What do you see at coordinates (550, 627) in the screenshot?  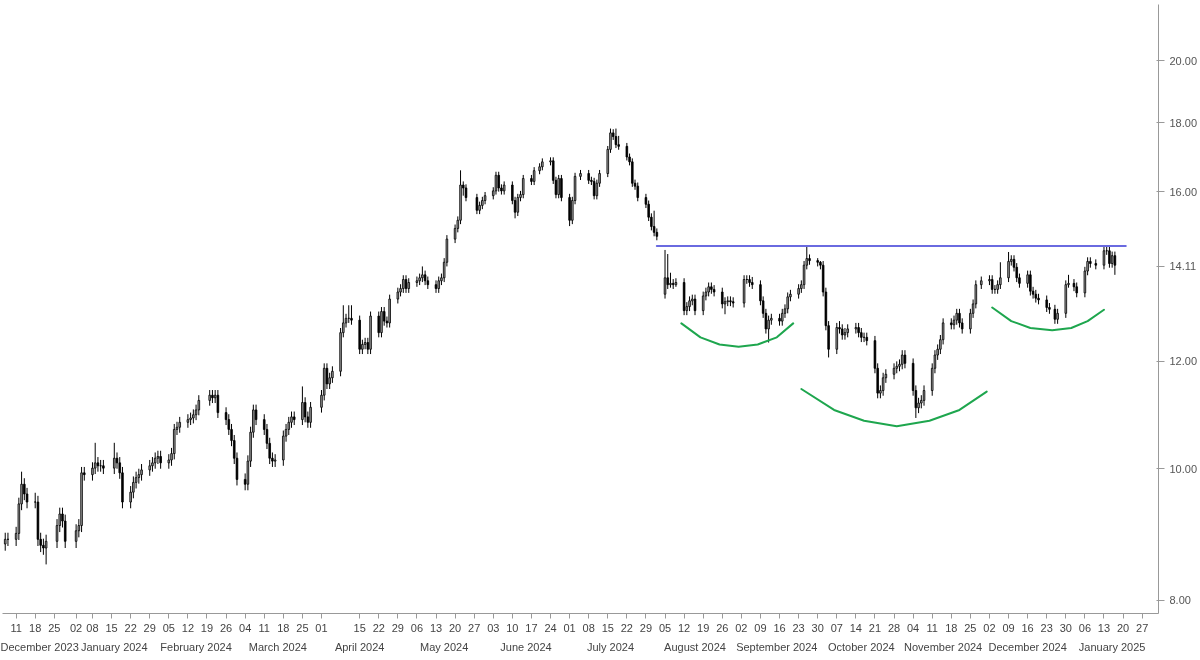 I see `x-tick-label: 24` at bounding box center [550, 627].